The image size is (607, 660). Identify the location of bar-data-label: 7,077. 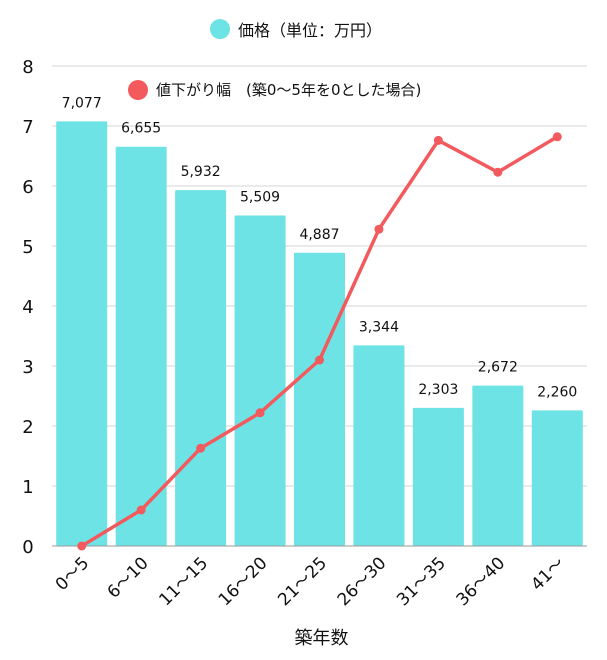
(82, 103).